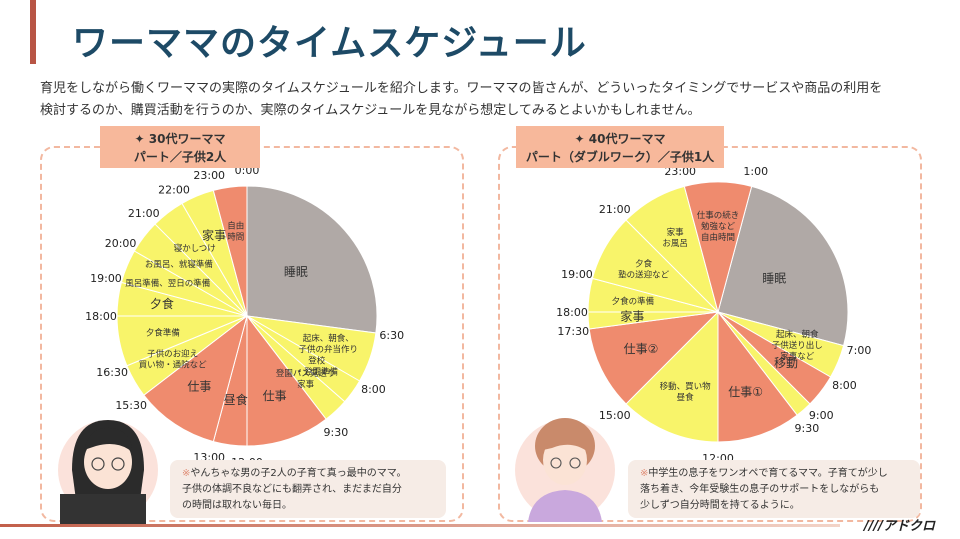 This screenshot has height=539, width=960. What do you see at coordinates (179, 264) in the screenshot?
I see `slice-label: お風呂、就寝準備` at bounding box center [179, 264].